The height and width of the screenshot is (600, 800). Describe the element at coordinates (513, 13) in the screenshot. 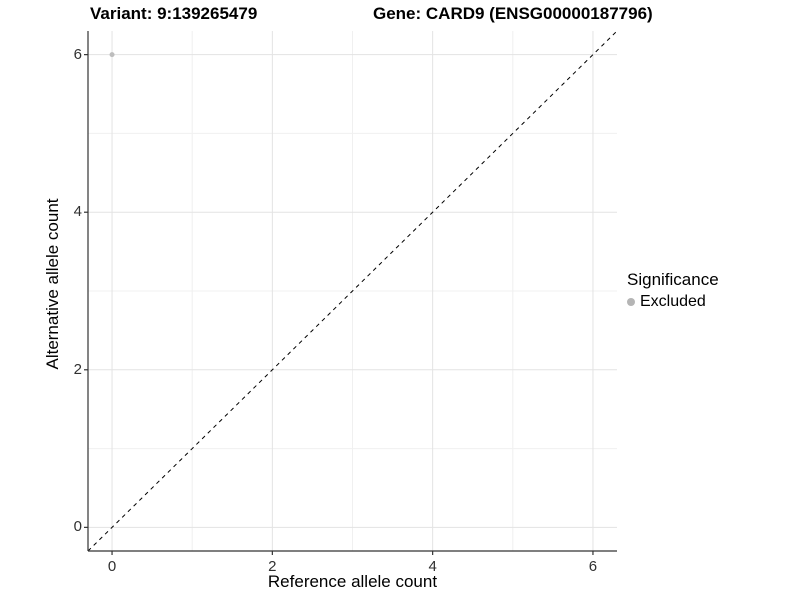

I see `plot-title-gene: Gene: CARD9 (ENSG00000187796)` at that location.